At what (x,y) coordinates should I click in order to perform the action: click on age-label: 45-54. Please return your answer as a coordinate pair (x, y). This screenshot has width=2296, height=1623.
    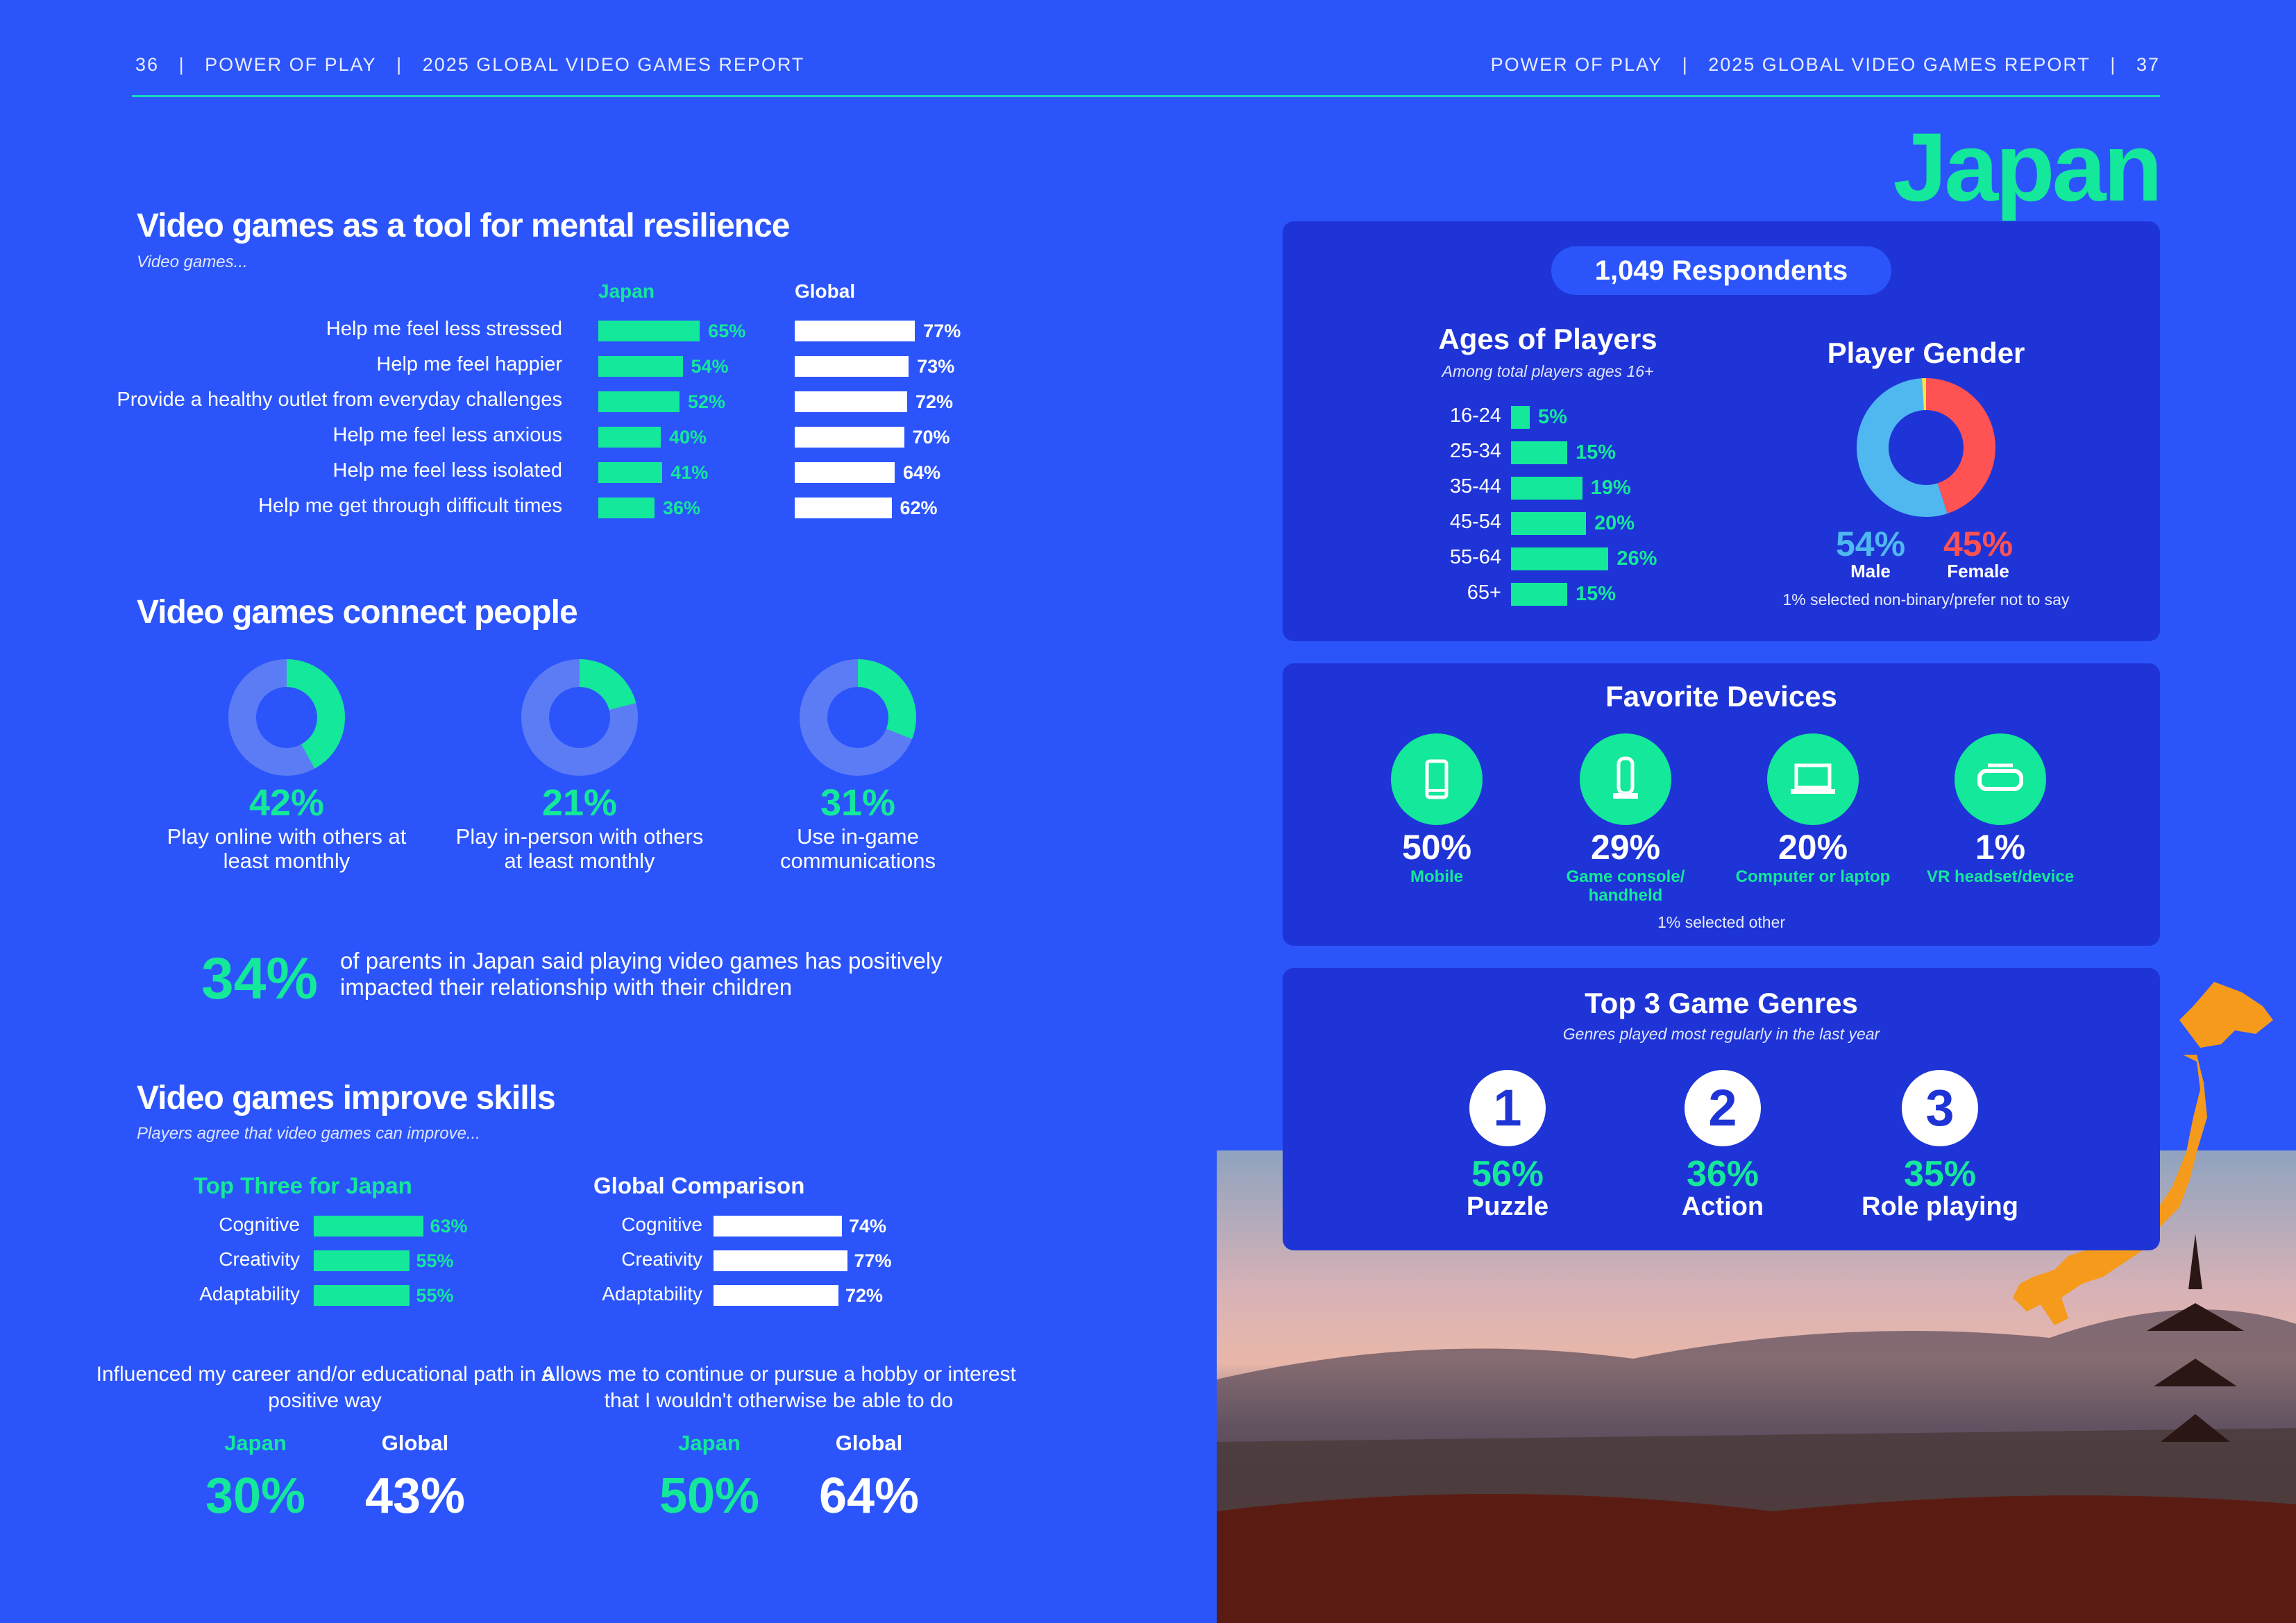
    Looking at the image, I should click on (1475, 522).